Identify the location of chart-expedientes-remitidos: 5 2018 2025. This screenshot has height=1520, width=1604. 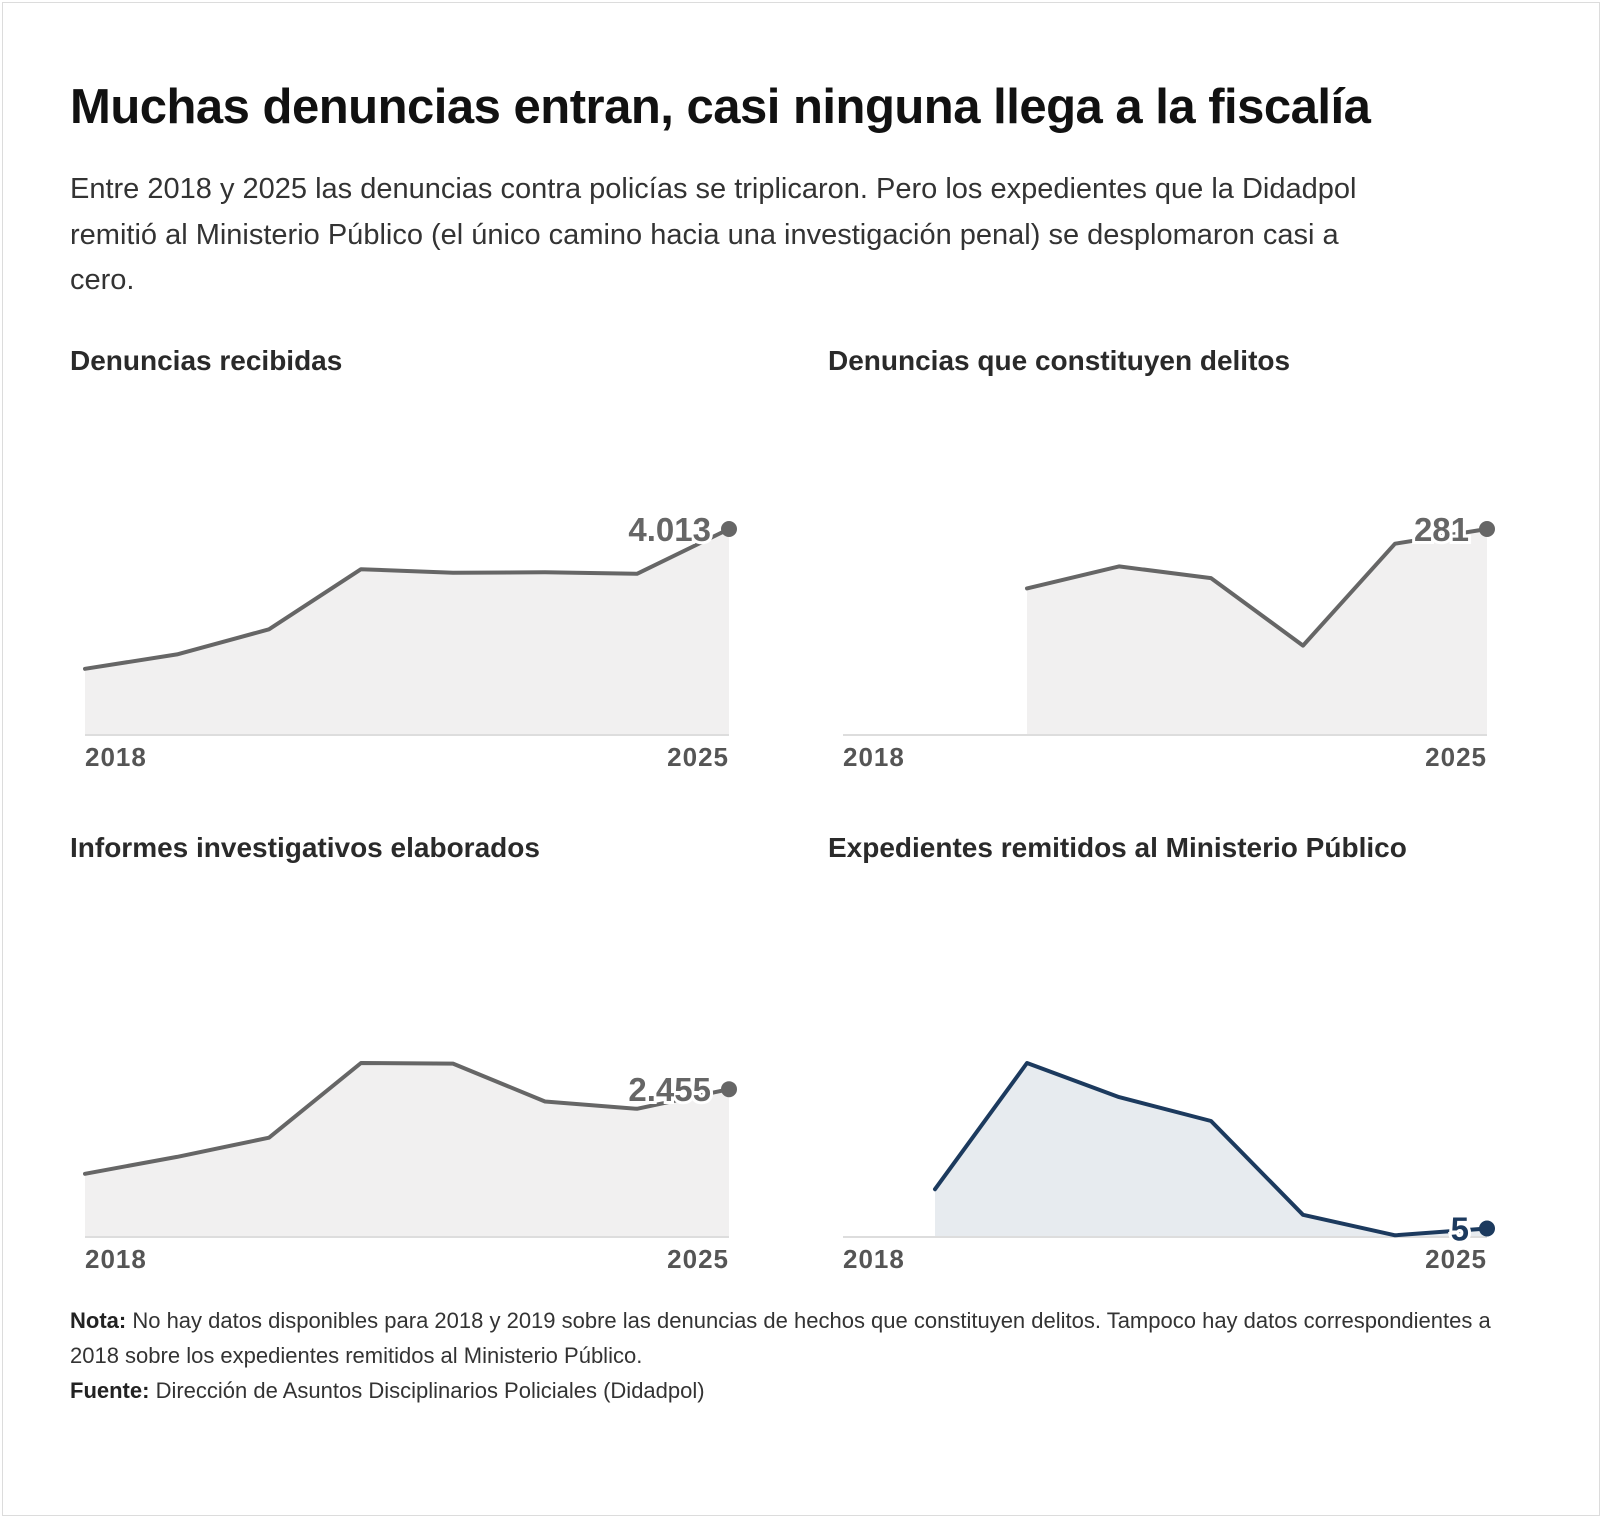
(1169, 1167).